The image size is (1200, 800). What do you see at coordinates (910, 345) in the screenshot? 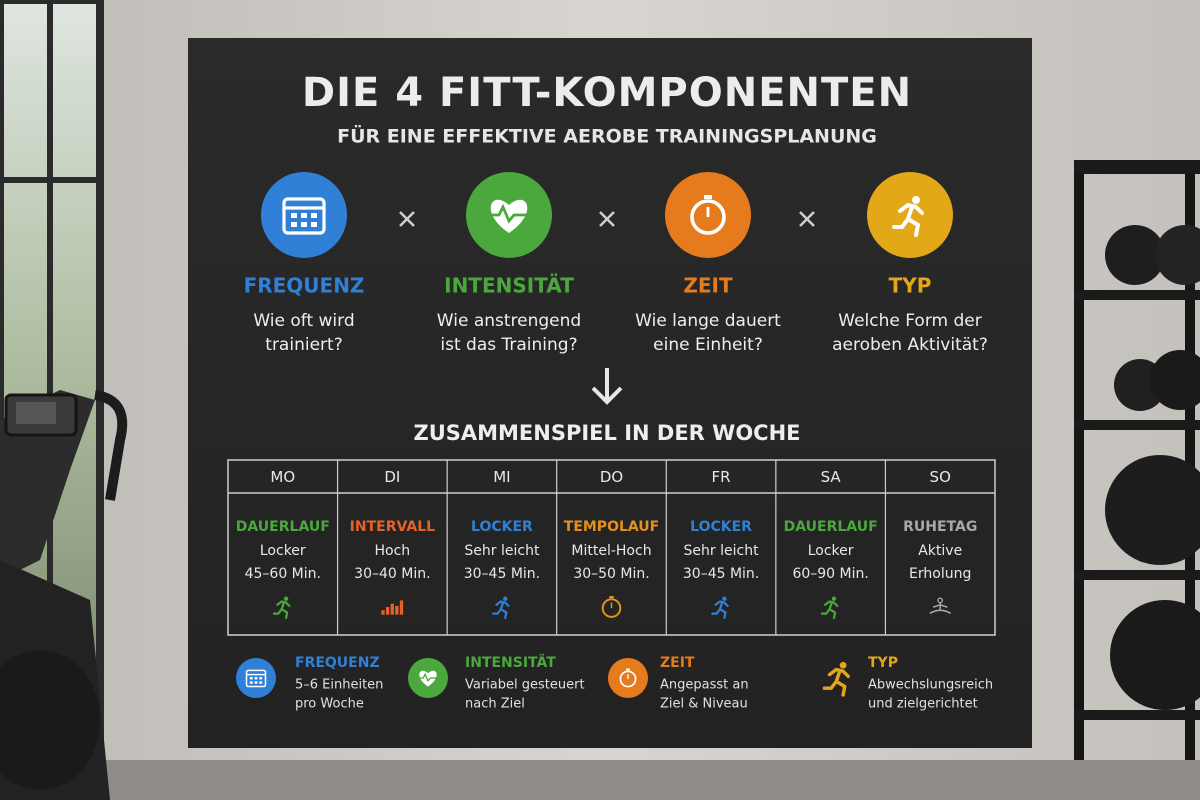
I see `component-question: aeroben Aktivität?` at bounding box center [910, 345].